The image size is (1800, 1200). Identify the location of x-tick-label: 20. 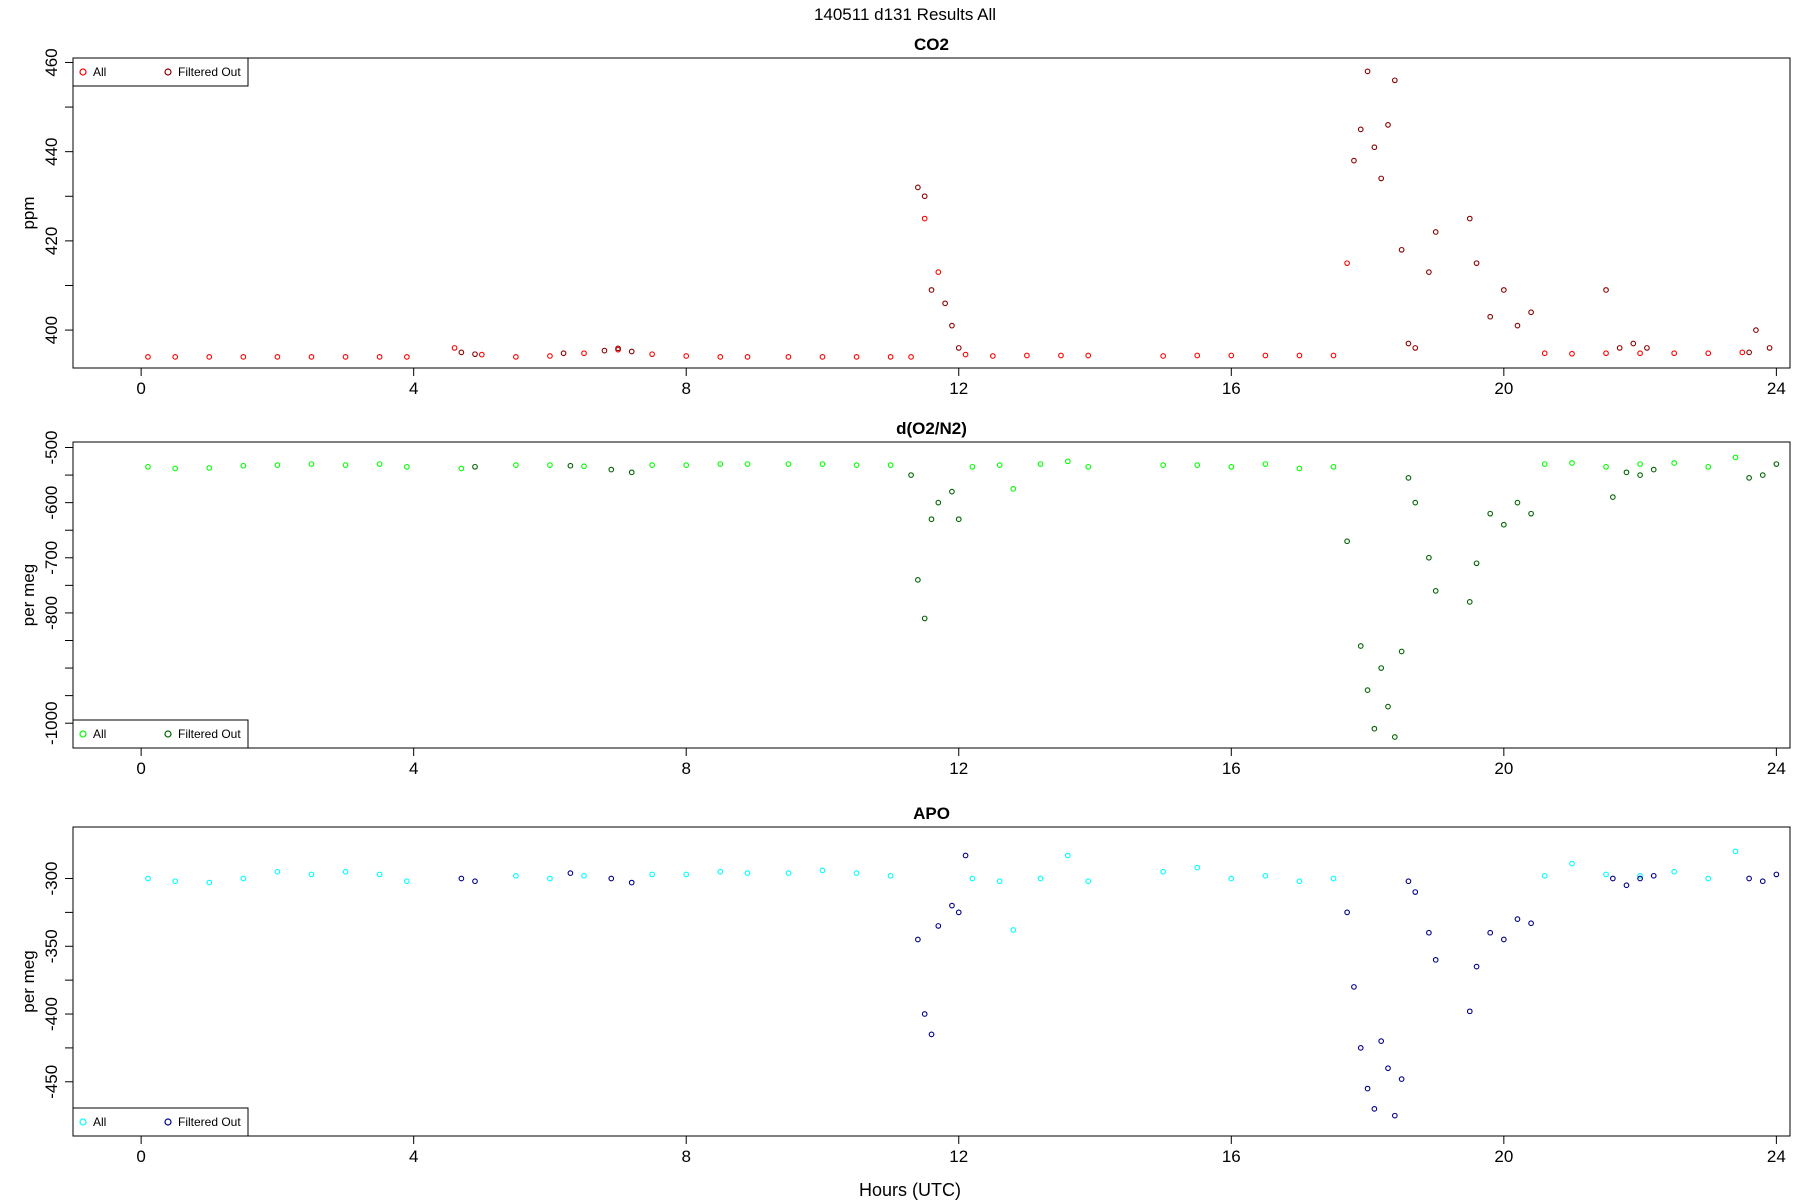
(1503, 1156).